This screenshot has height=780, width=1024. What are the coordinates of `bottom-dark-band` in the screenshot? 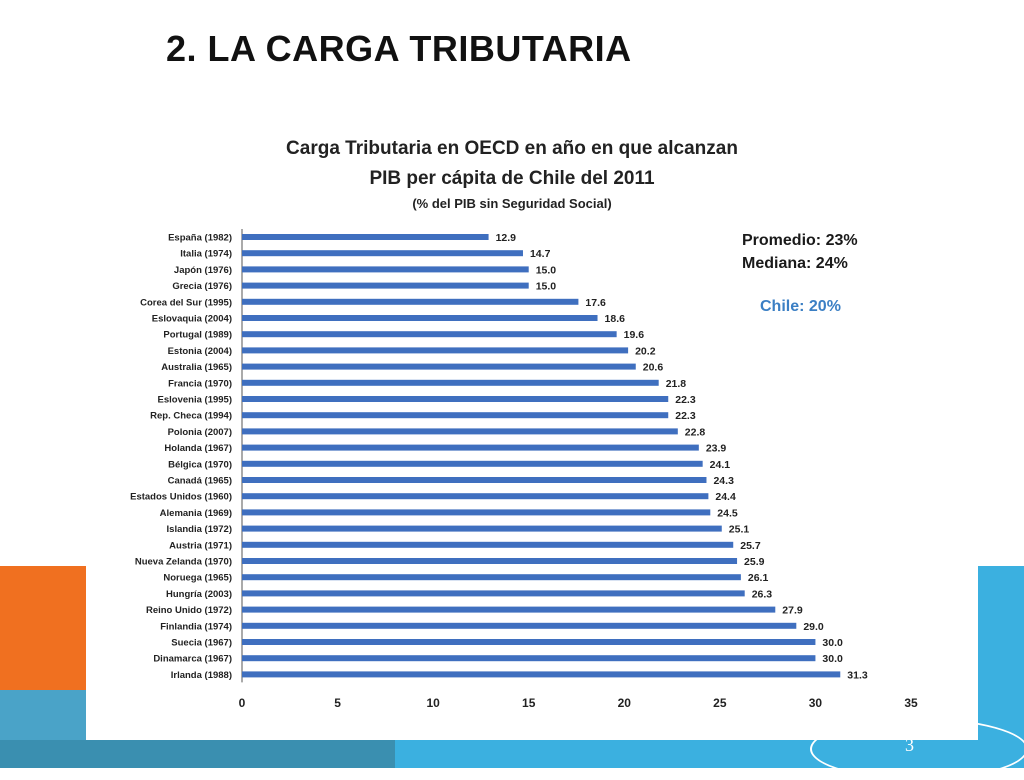 It's located at (197, 754).